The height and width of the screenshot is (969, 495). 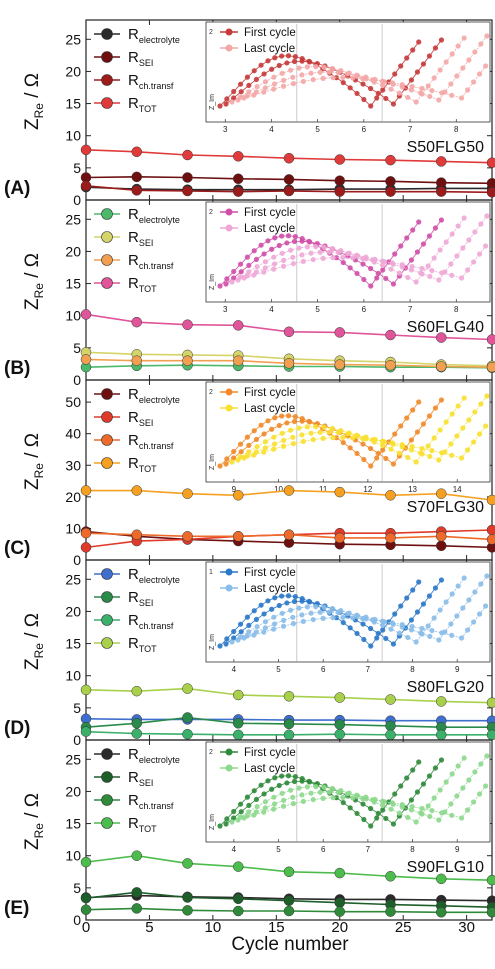 What do you see at coordinates (466, 927) in the screenshot?
I see `x-tick-label: 30` at bounding box center [466, 927].